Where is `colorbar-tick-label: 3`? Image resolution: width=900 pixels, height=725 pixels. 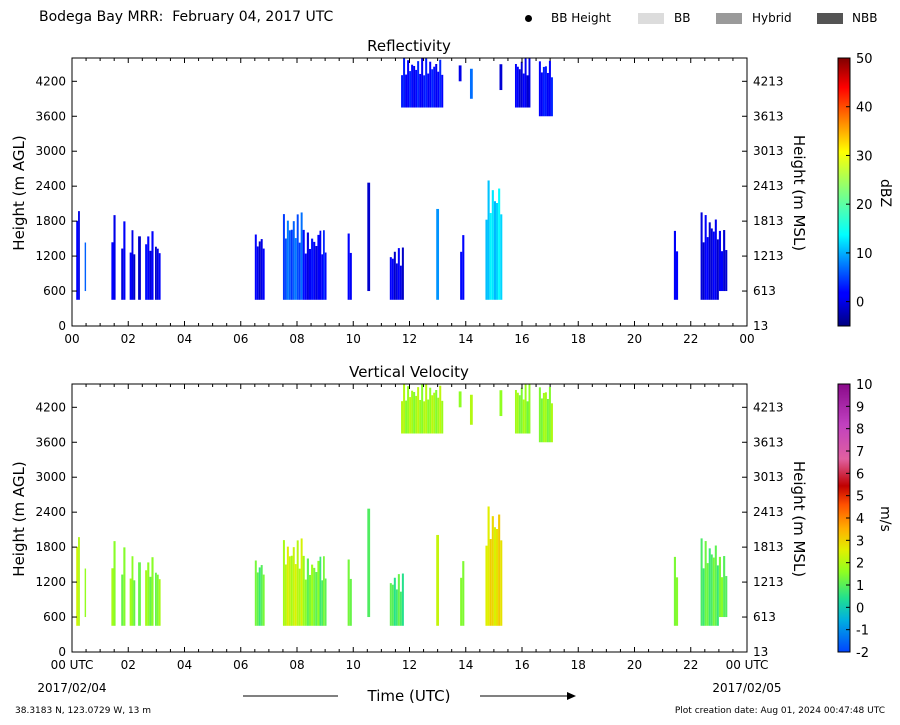
colorbar-tick-label: 3 is located at coordinates (860, 541).